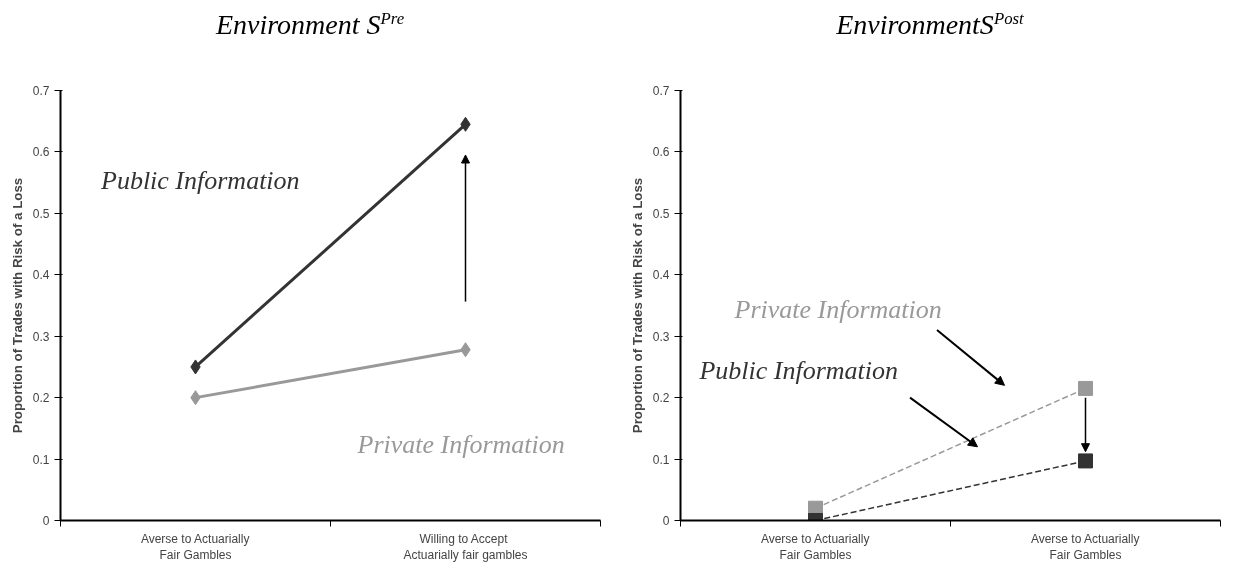 The image size is (1245, 569). Describe the element at coordinates (930, 24) in the screenshot. I see `chart-title: EnvironmentS$^{Post}$` at that location.